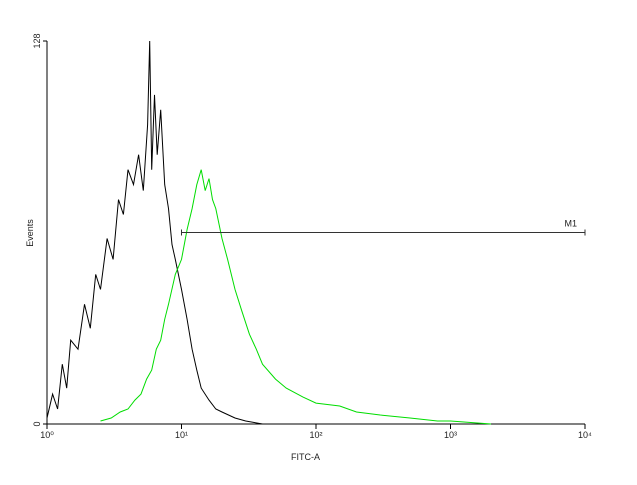  What do you see at coordinates (585, 435) in the screenshot?
I see `x-tick-label: 10⁴` at bounding box center [585, 435].